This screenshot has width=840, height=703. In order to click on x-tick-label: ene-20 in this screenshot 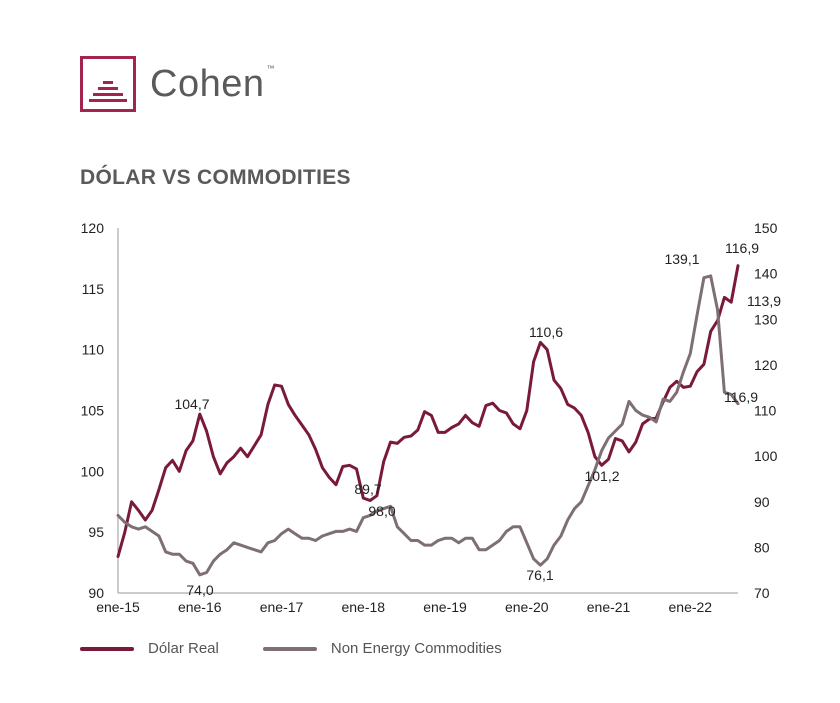, I will do `click(527, 607)`.